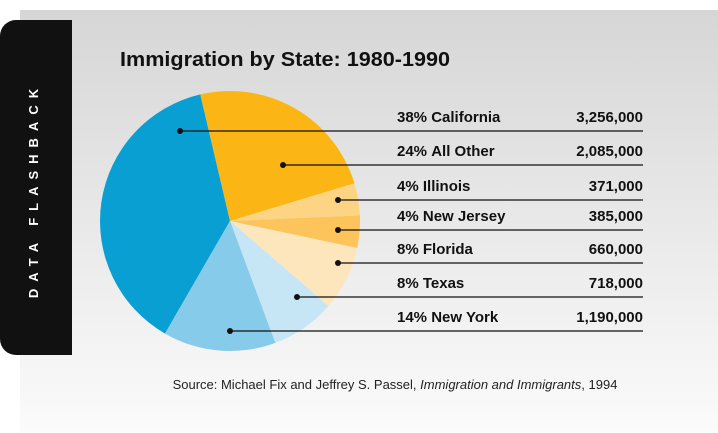 The height and width of the screenshot is (433, 718). What do you see at coordinates (616, 283) in the screenshot?
I see `legend-amount: 718,000` at bounding box center [616, 283].